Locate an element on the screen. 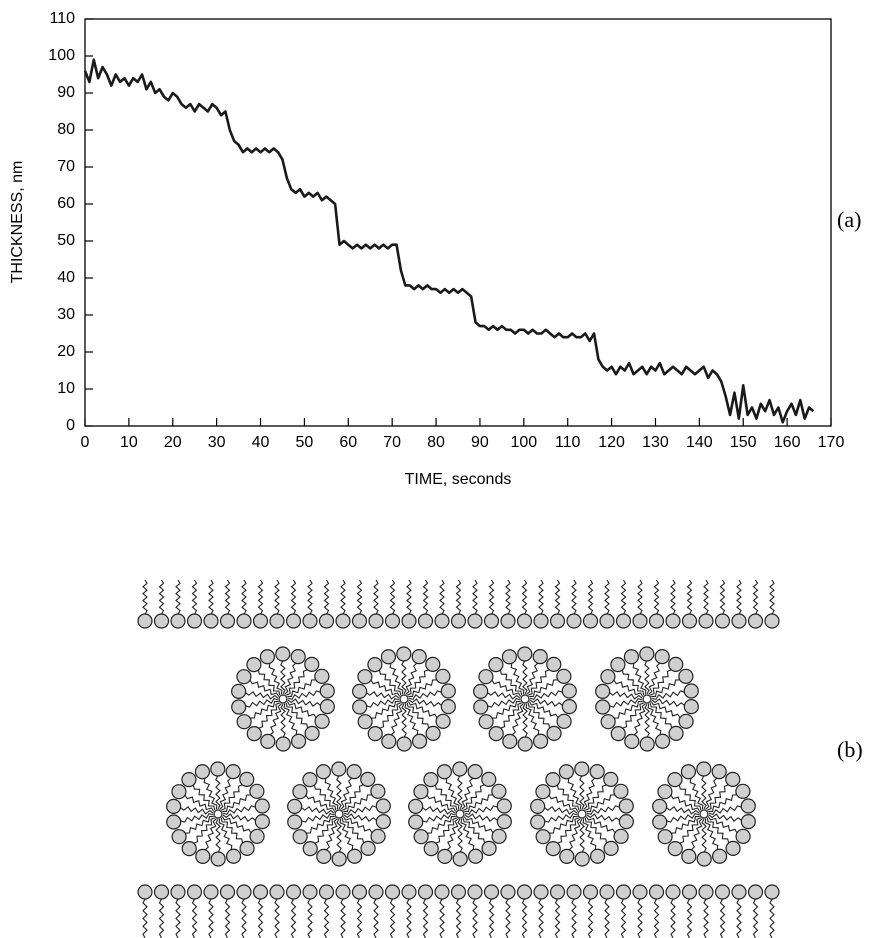 Image resolution: width=885 pixels, height=938 pixels. y-tick-label: 70 is located at coordinates (66, 166).